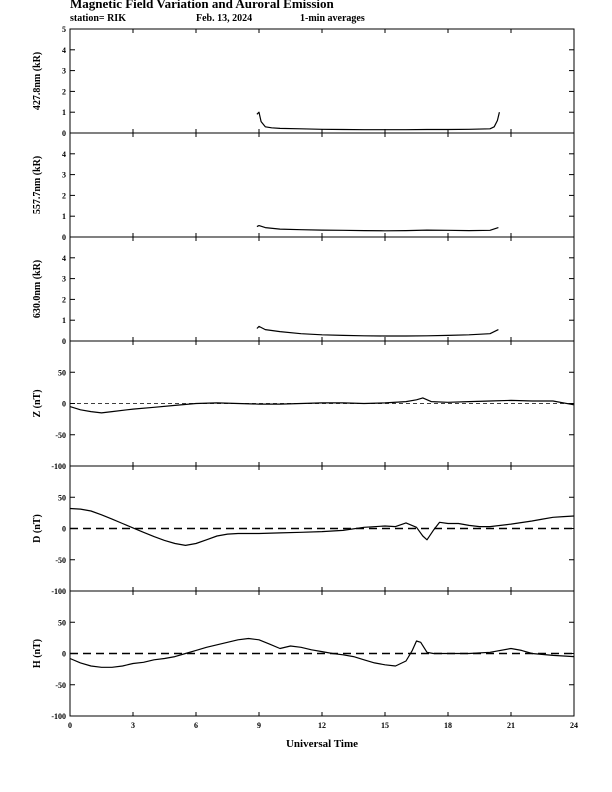 This screenshot has width=612, height=792. What do you see at coordinates (60, 685) in the screenshot?
I see `y-tick-label-5-2: -50` at bounding box center [60, 685].